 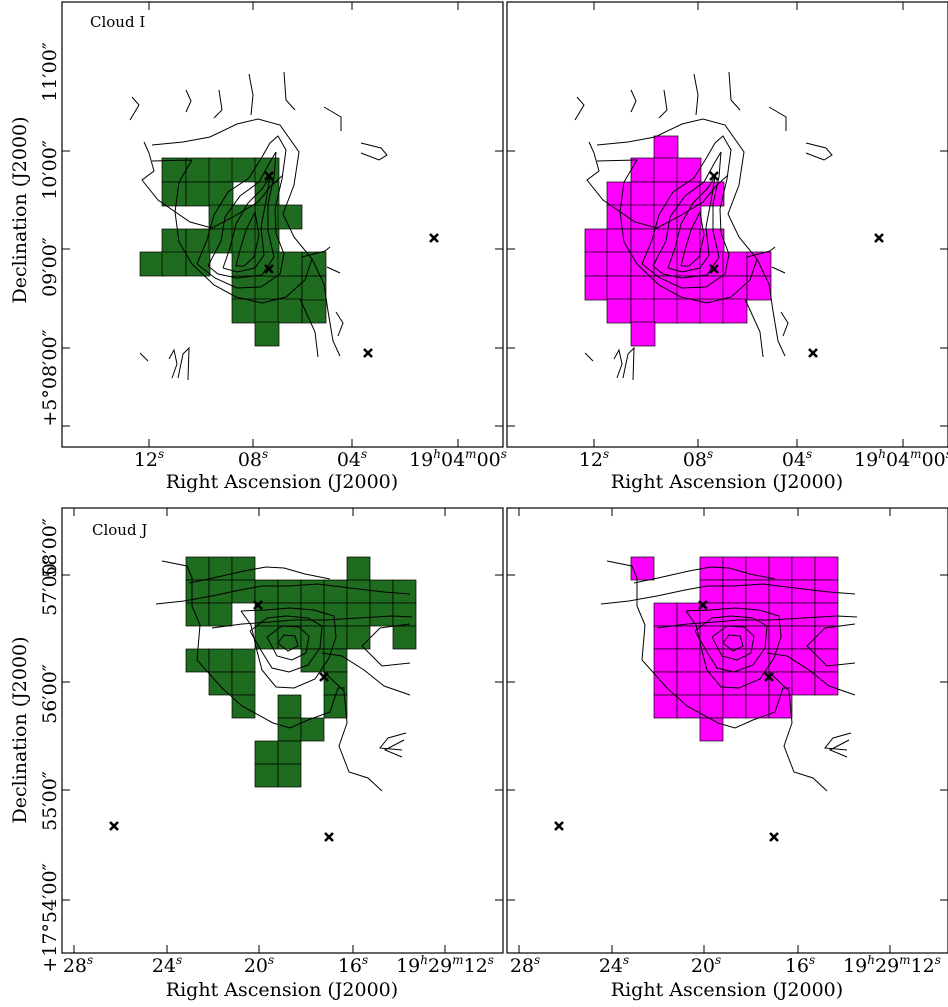 What do you see at coordinates (901, 459) in the screenshot?
I see `x-tick-label: 19h04m00s` at bounding box center [901, 459].